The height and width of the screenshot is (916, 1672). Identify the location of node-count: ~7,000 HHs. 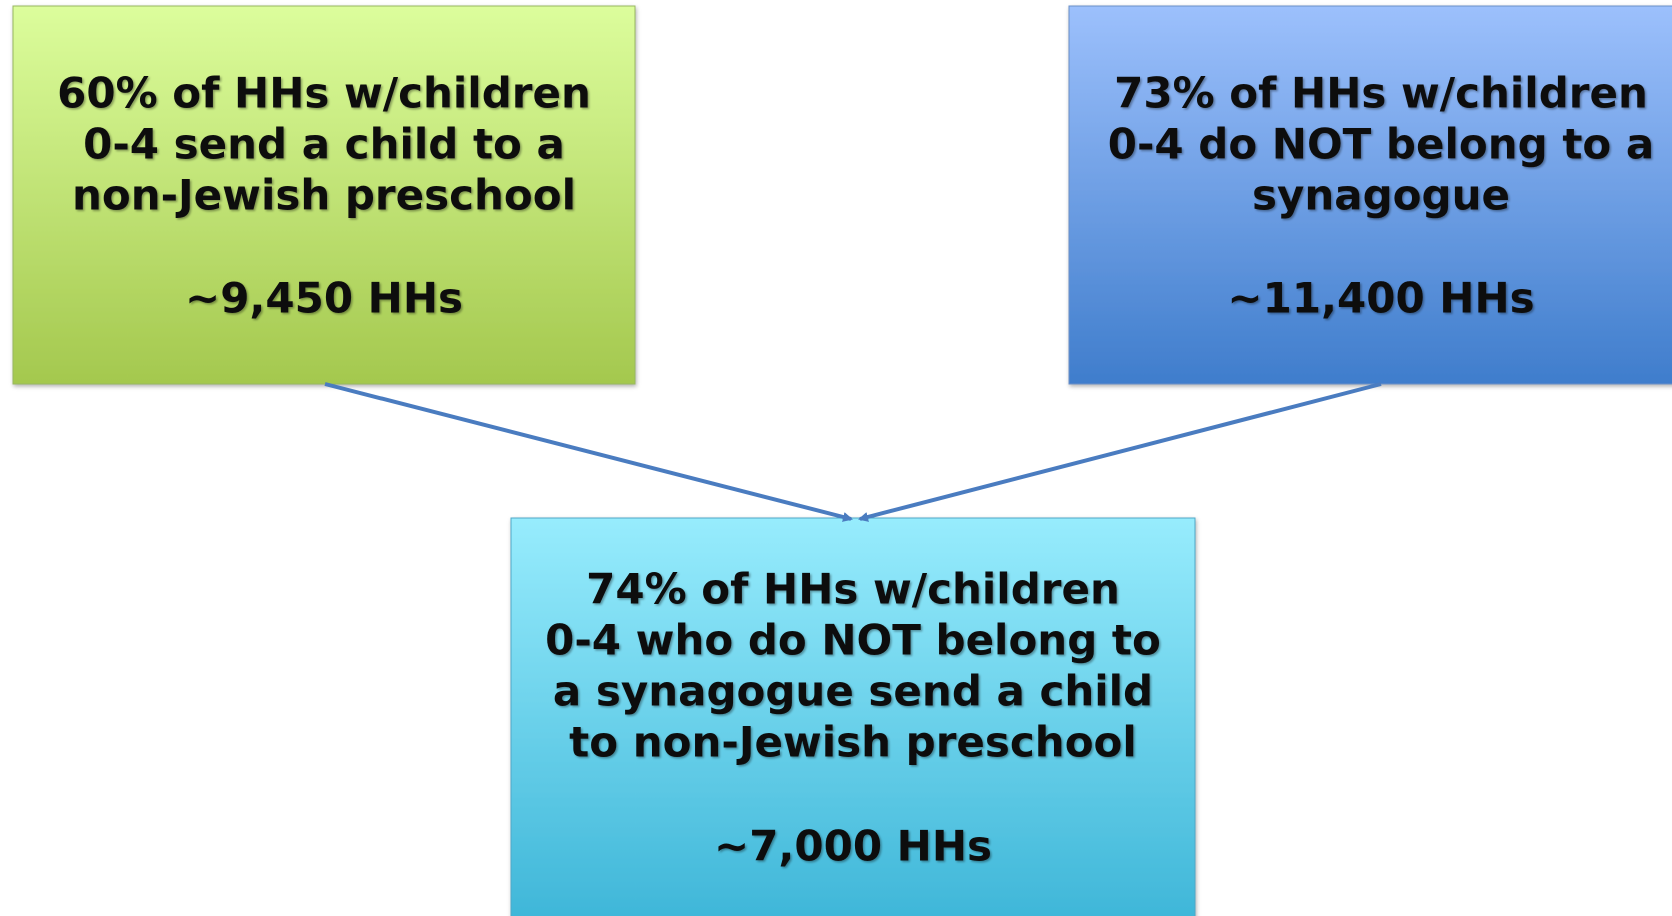
(853, 846).